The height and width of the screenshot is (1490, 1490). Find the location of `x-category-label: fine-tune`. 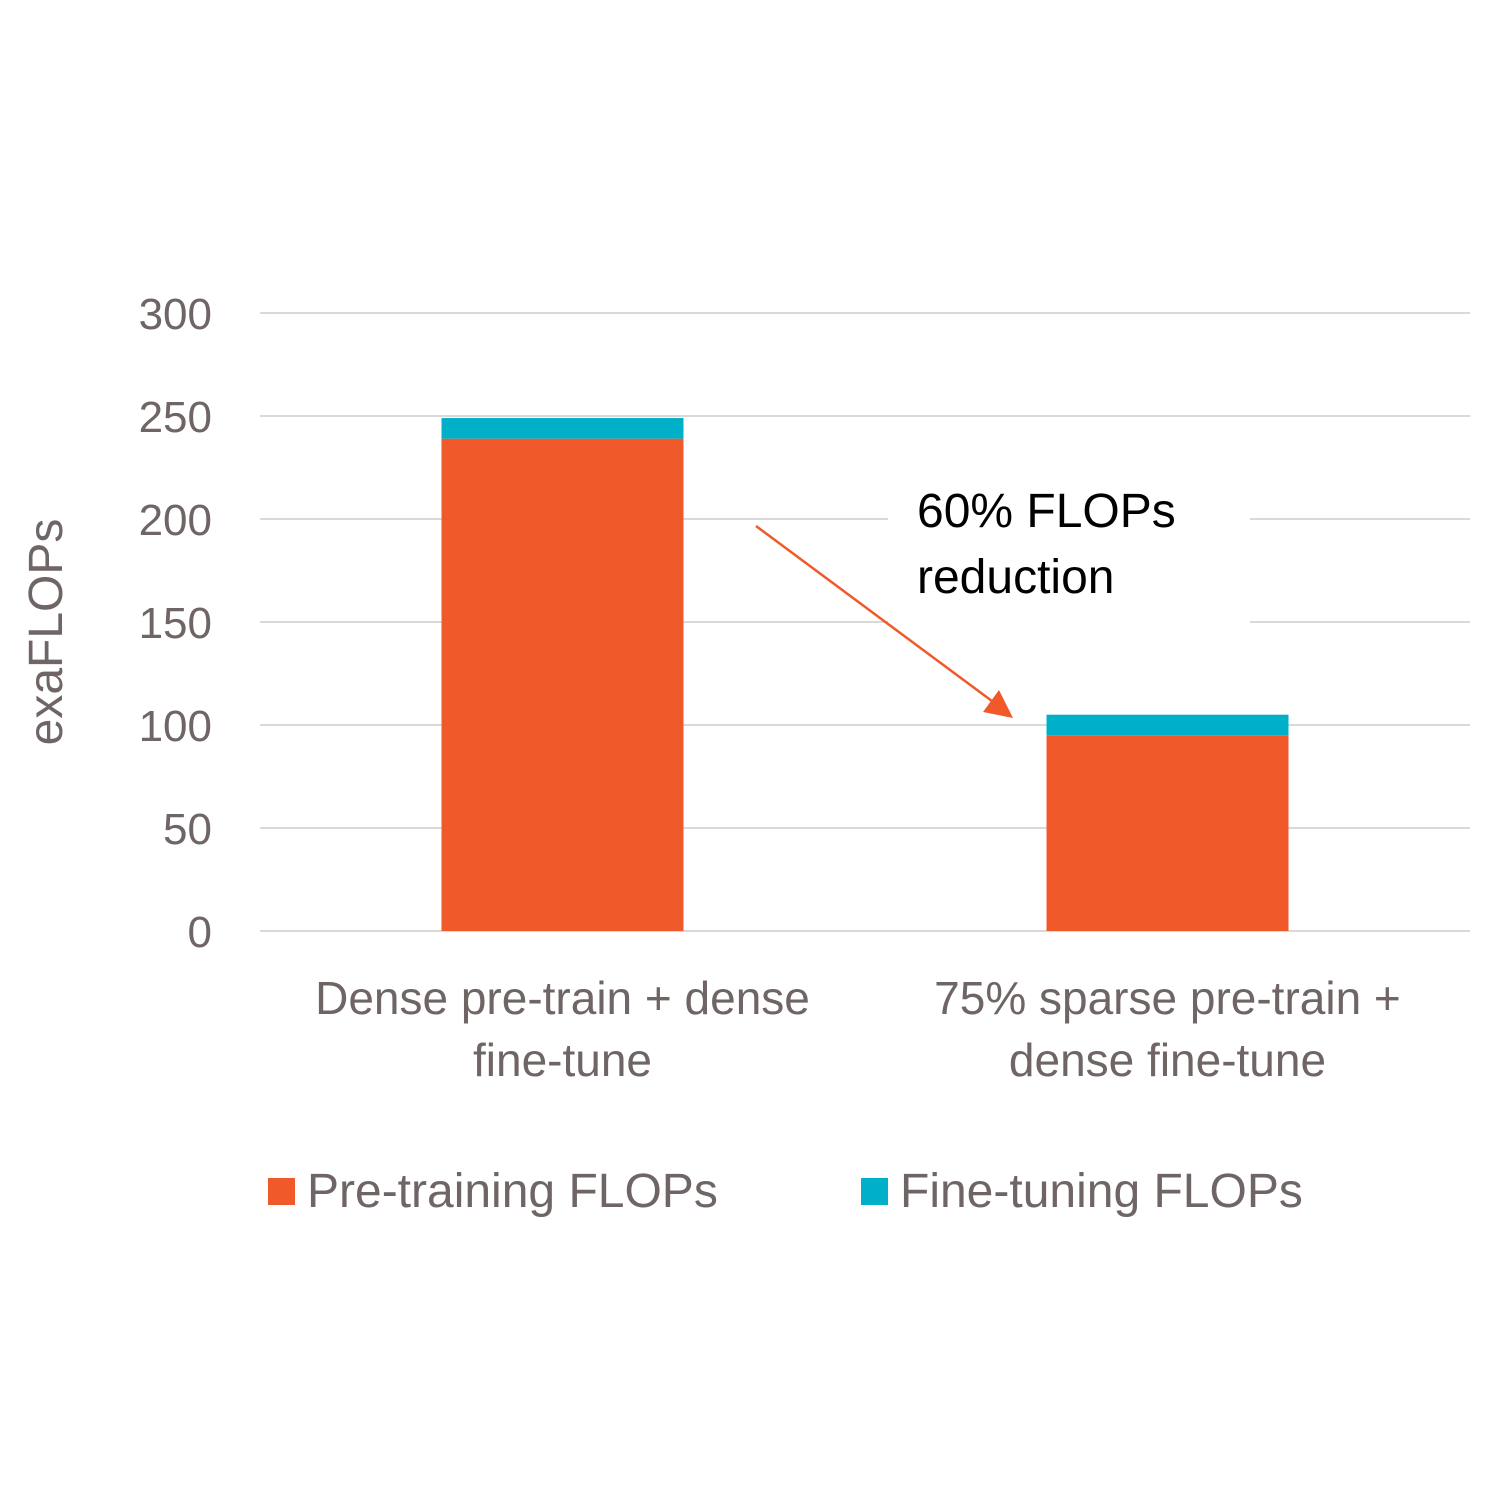

x-category-label: fine-tune is located at coordinates (562, 1060).